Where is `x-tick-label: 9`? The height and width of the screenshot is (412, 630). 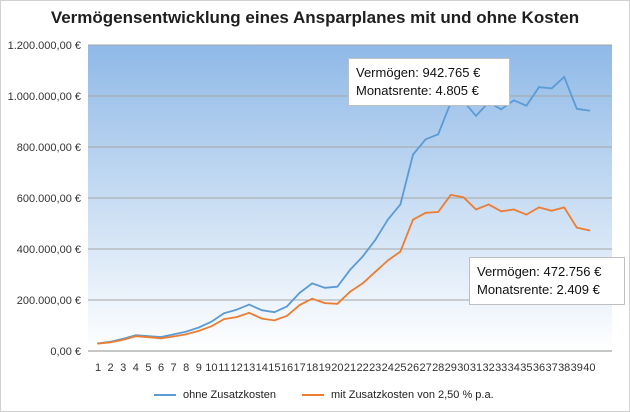
x-tick-label: 9 is located at coordinates (199, 368).